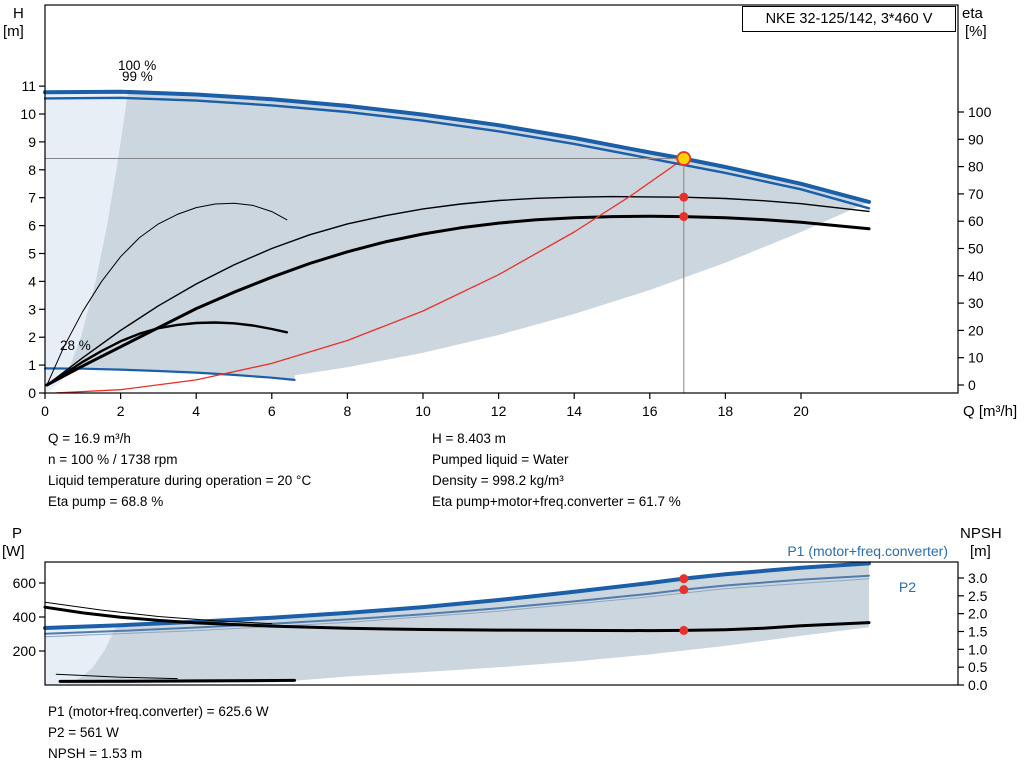  Describe the element at coordinates (17, 533) in the screenshot. I see `y-left-axis-title: P` at that location.